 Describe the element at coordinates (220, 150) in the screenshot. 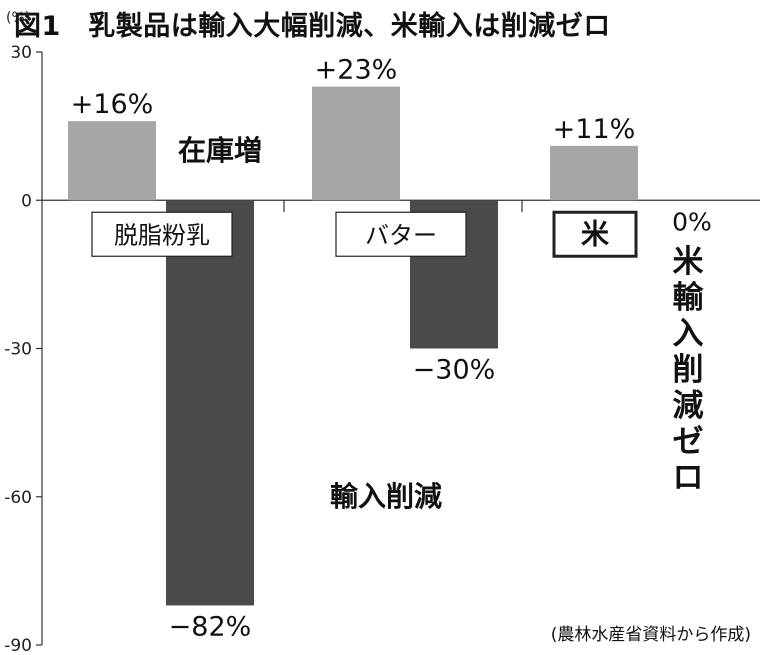

I see `annotation-stock-increase: 在庫増` at that location.